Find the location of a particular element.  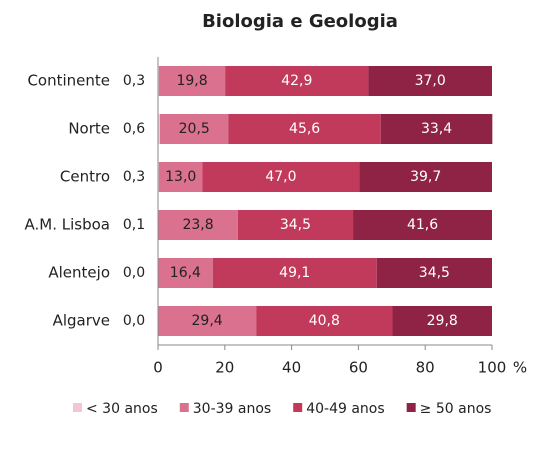

value-label: 41,6 is located at coordinates (422, 225).